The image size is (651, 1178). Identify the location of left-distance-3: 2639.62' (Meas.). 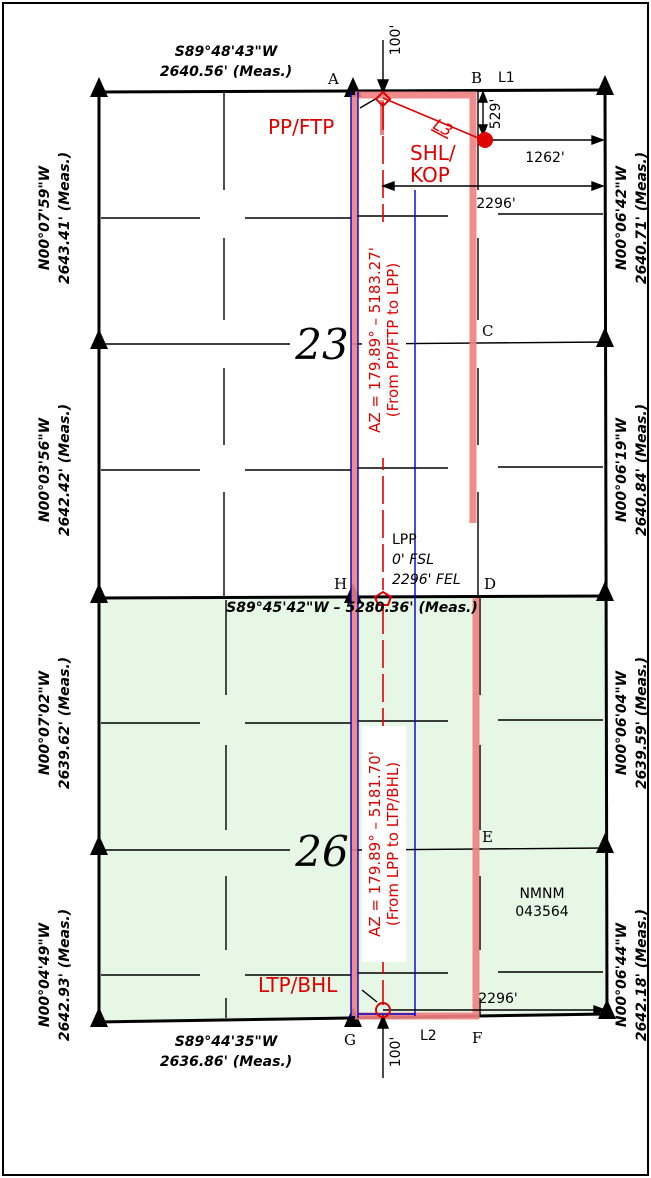
(65, 723).